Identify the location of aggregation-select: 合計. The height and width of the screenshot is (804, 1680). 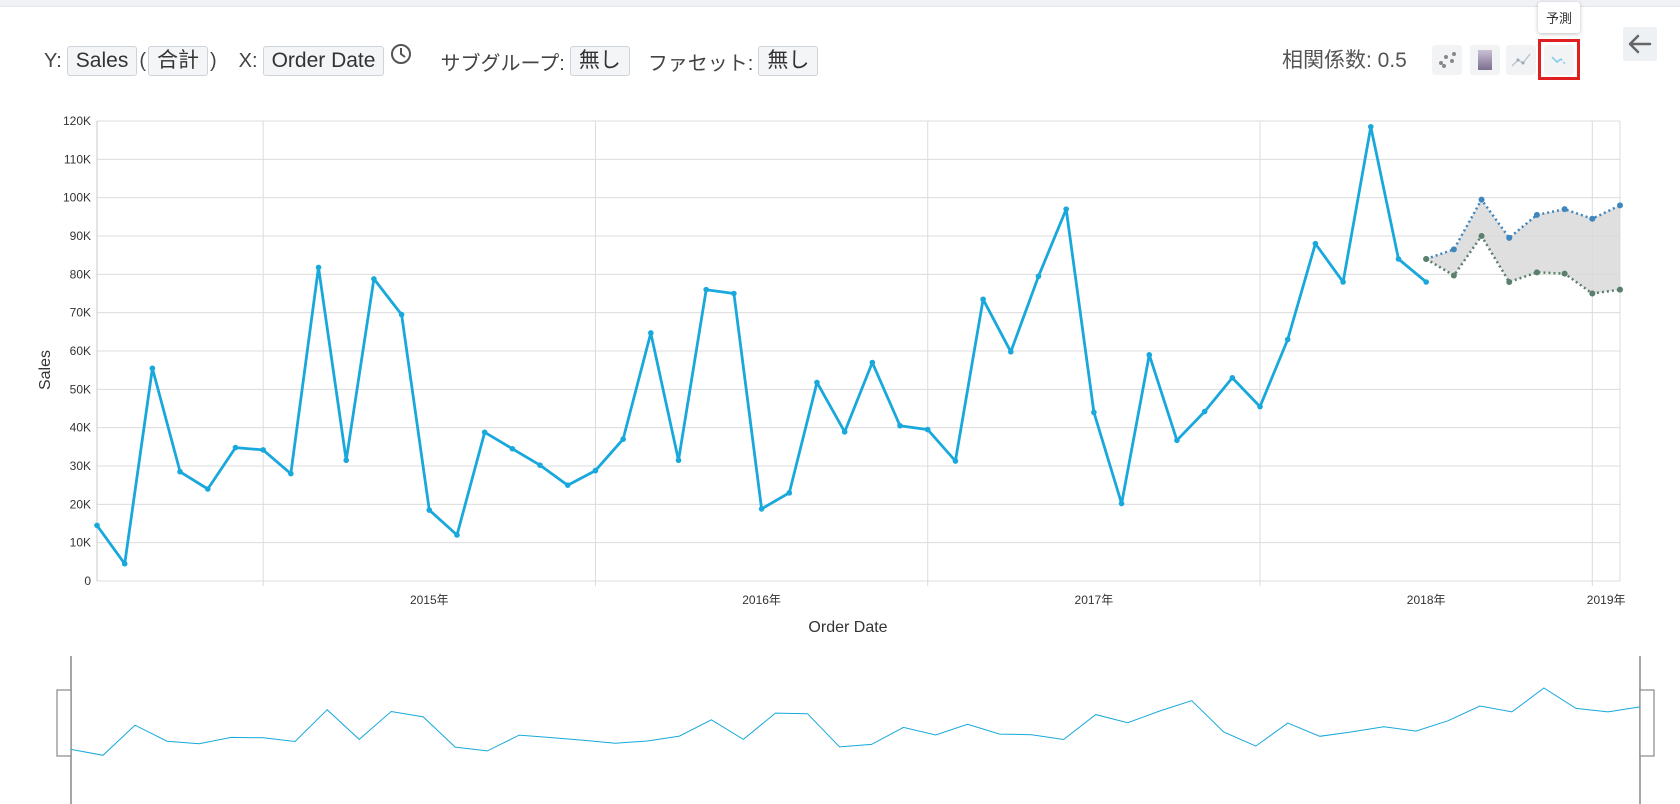
(178, 61).